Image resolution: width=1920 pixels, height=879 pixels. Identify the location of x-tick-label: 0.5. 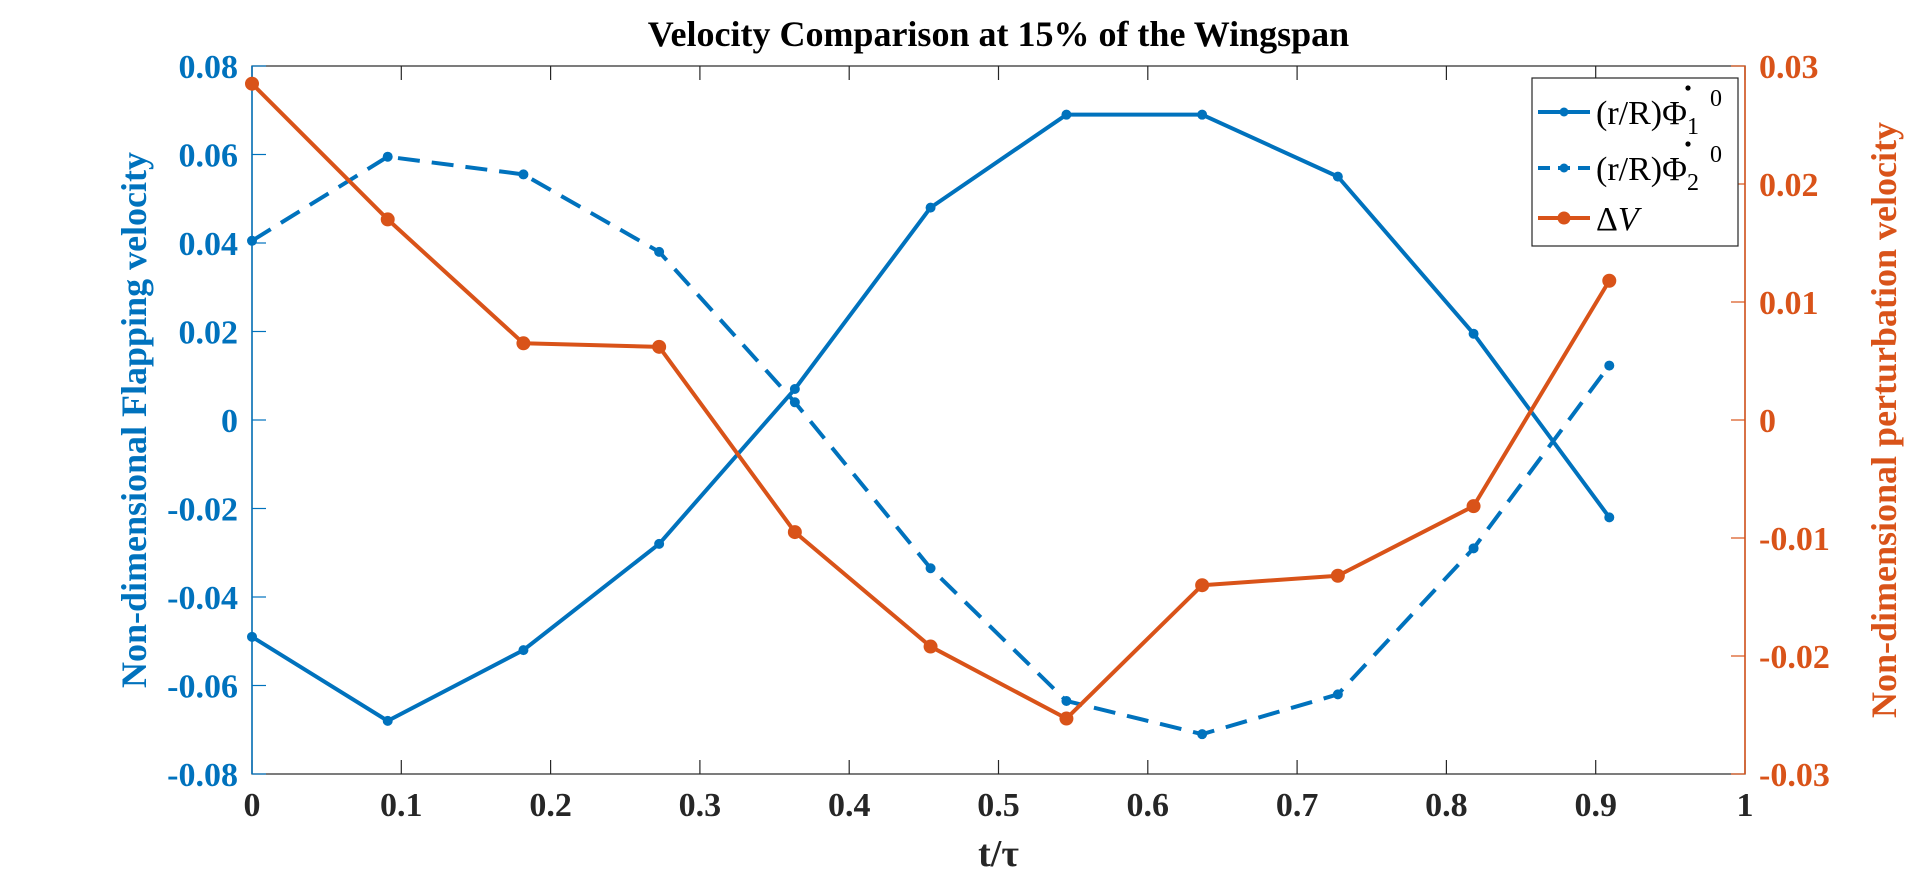
(998, 805).